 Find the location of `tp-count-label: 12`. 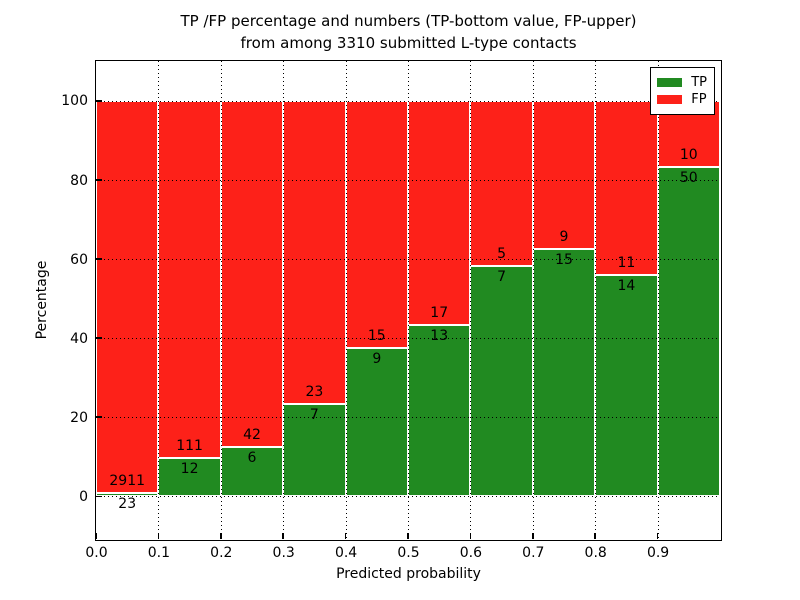

tp-count-label: 12 is located at coordinates (189, 468).